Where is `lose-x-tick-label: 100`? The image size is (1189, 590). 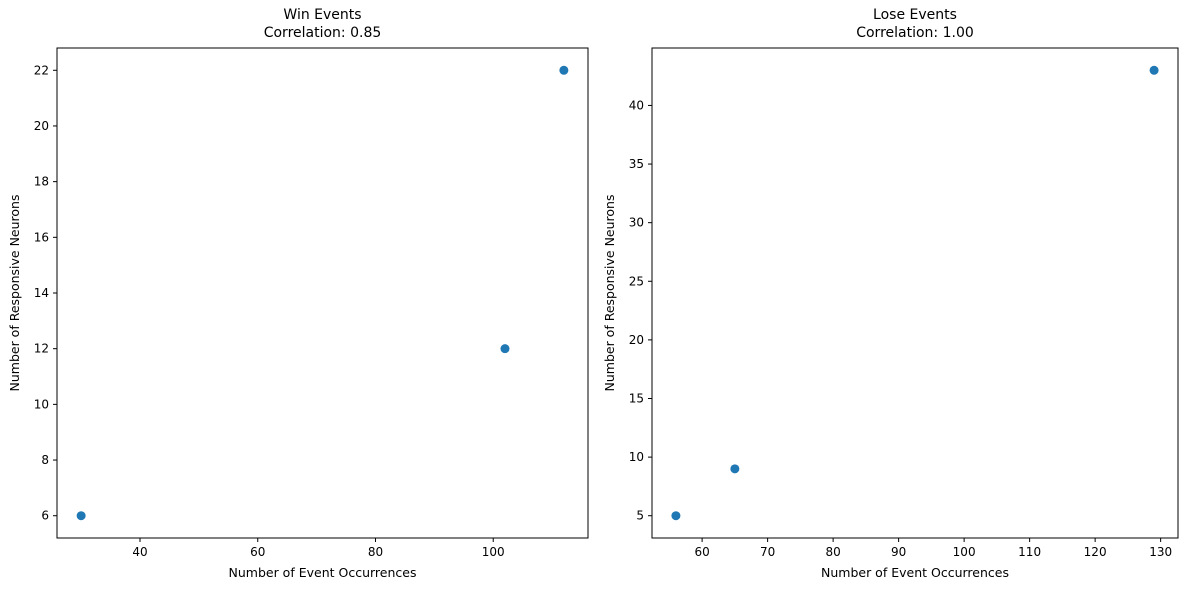 lose-x-tick-label: 100 is located at coordinates (964, 552).